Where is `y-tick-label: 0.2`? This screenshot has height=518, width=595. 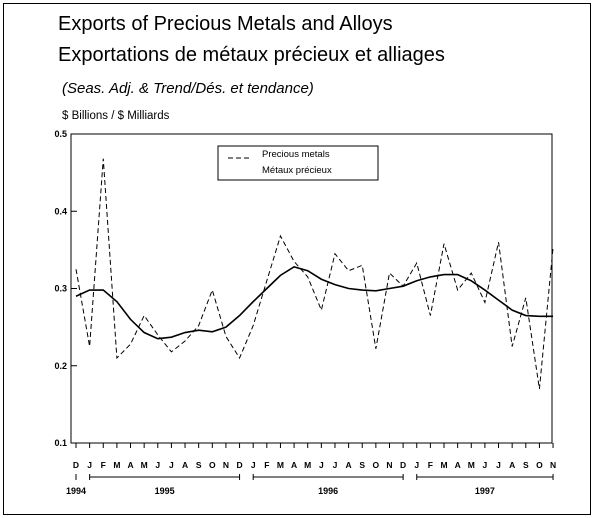
y-tick-label: 0.2 is located at coordinates (60, 366).